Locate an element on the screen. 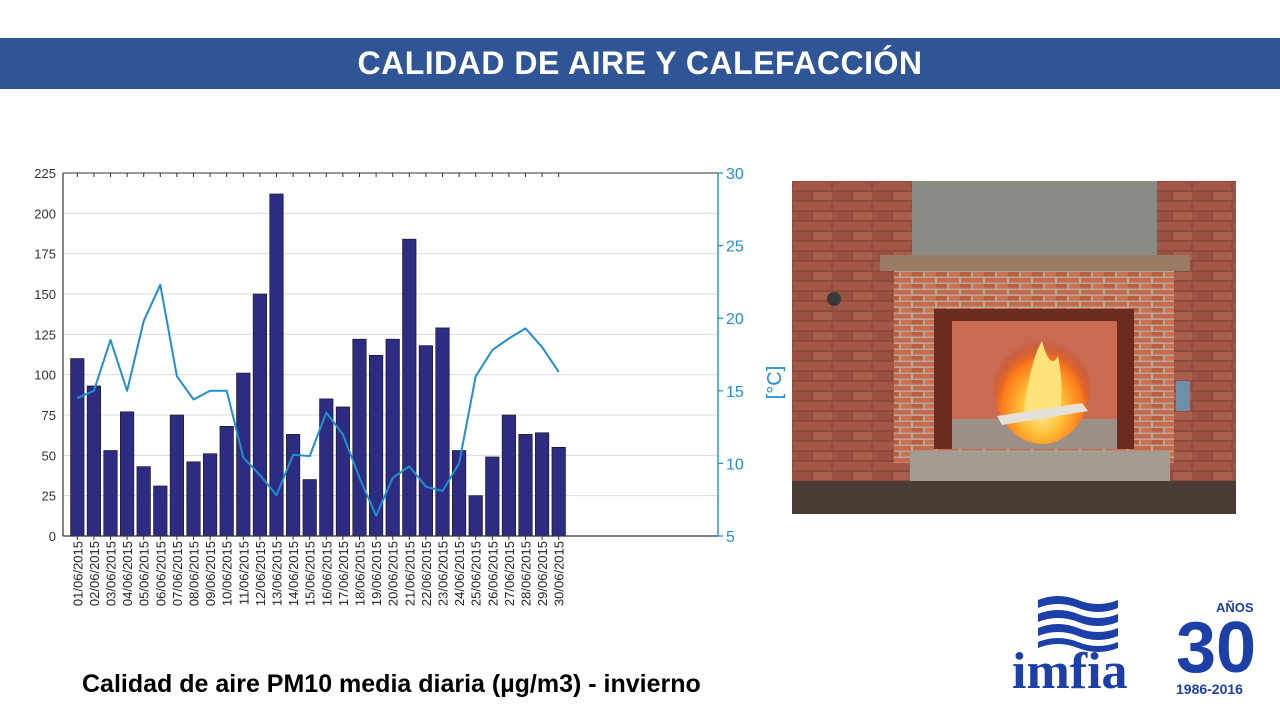  x-tick-label: 20/06/2015 is located at coordinates (393, 573).